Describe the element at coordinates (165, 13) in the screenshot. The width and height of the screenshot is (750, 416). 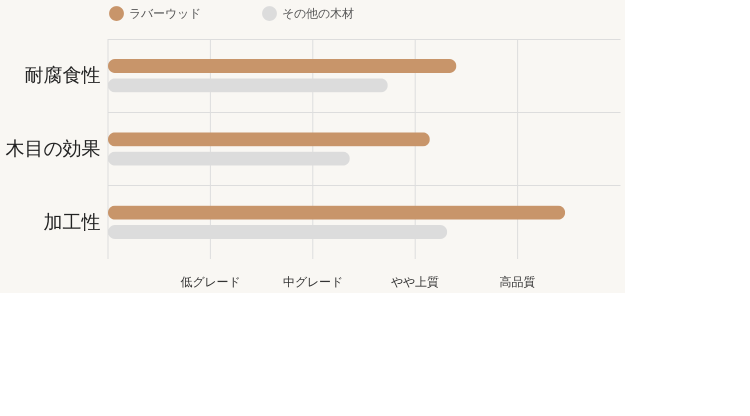
I see `legend-label: ラバーウッド` at that location.